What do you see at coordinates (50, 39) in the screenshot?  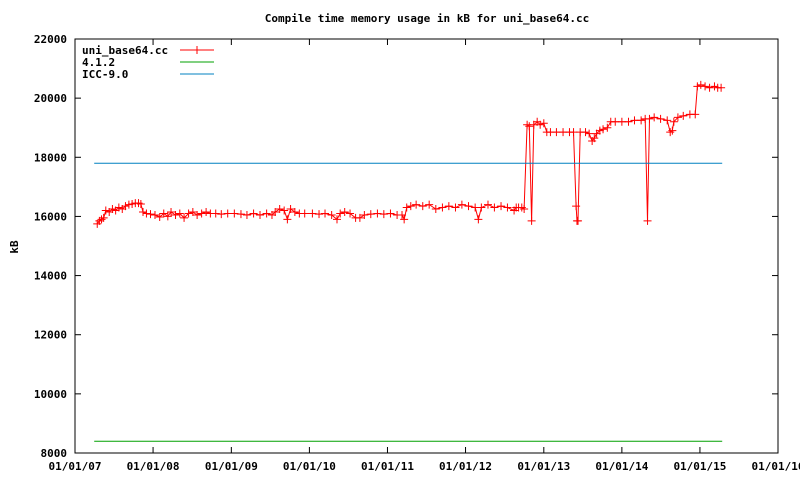 I see `y-tick-label: 22000` at bounding box center [50, 39].